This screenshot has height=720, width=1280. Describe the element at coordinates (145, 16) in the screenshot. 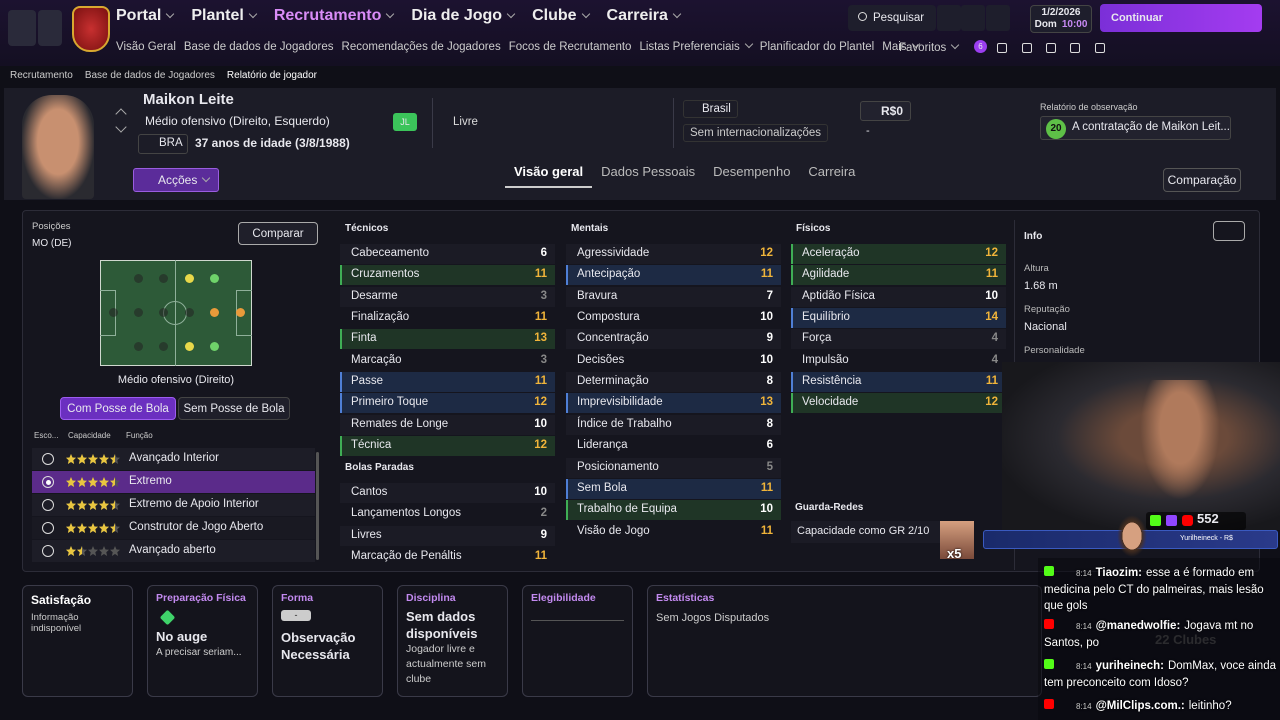

I see `menu-item: Portal` at that location.